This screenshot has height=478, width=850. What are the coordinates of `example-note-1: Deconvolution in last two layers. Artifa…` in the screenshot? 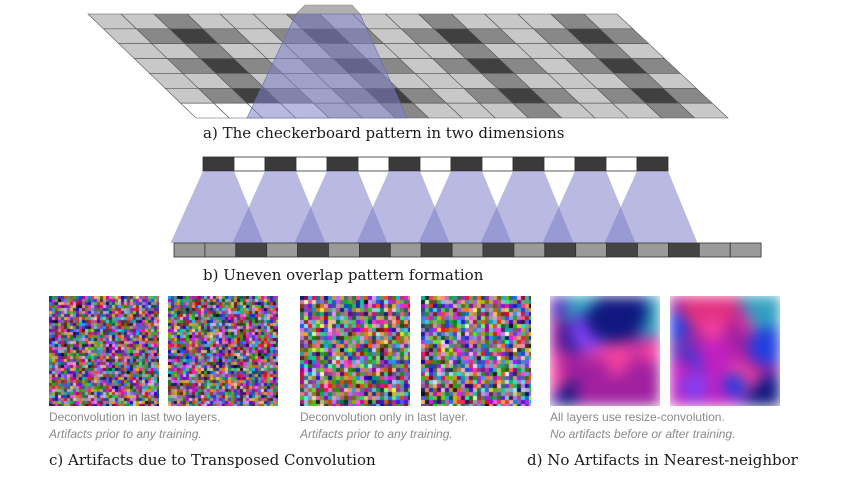 It's located at (134, 426).